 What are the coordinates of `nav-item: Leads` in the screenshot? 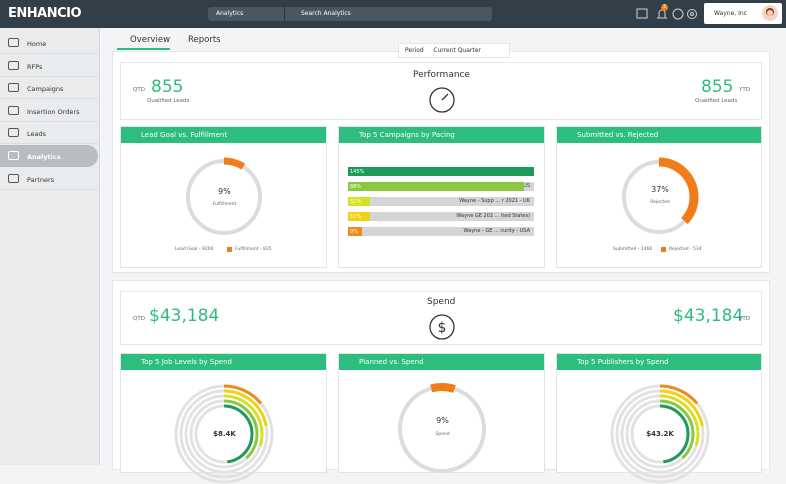 It's located at (49, 133).